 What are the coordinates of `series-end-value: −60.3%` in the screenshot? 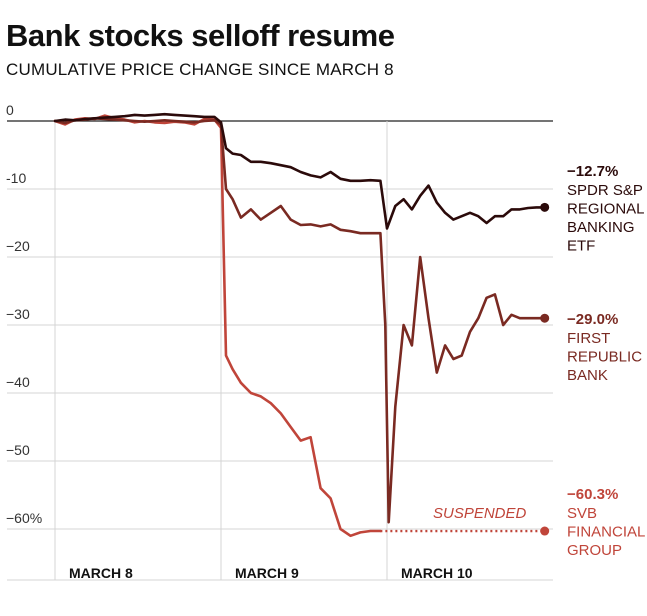 It's located at (592, 494).